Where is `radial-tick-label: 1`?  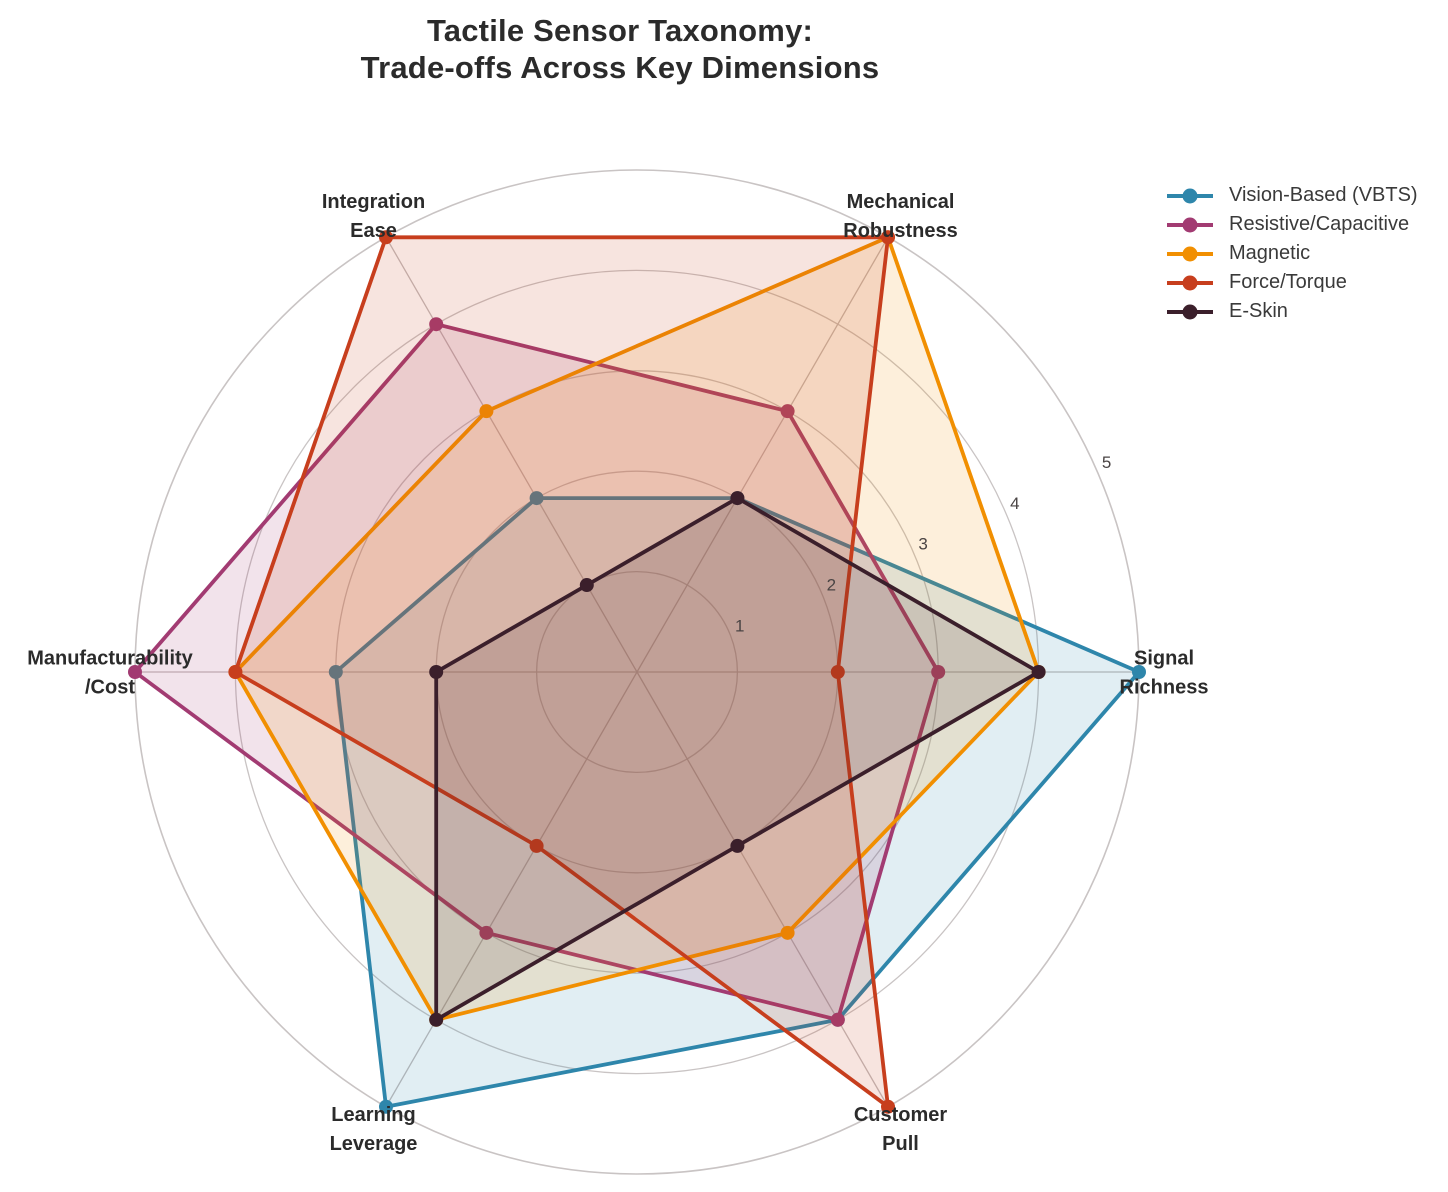
radial-tick-label: 1 is located at coordinates (739, 625).